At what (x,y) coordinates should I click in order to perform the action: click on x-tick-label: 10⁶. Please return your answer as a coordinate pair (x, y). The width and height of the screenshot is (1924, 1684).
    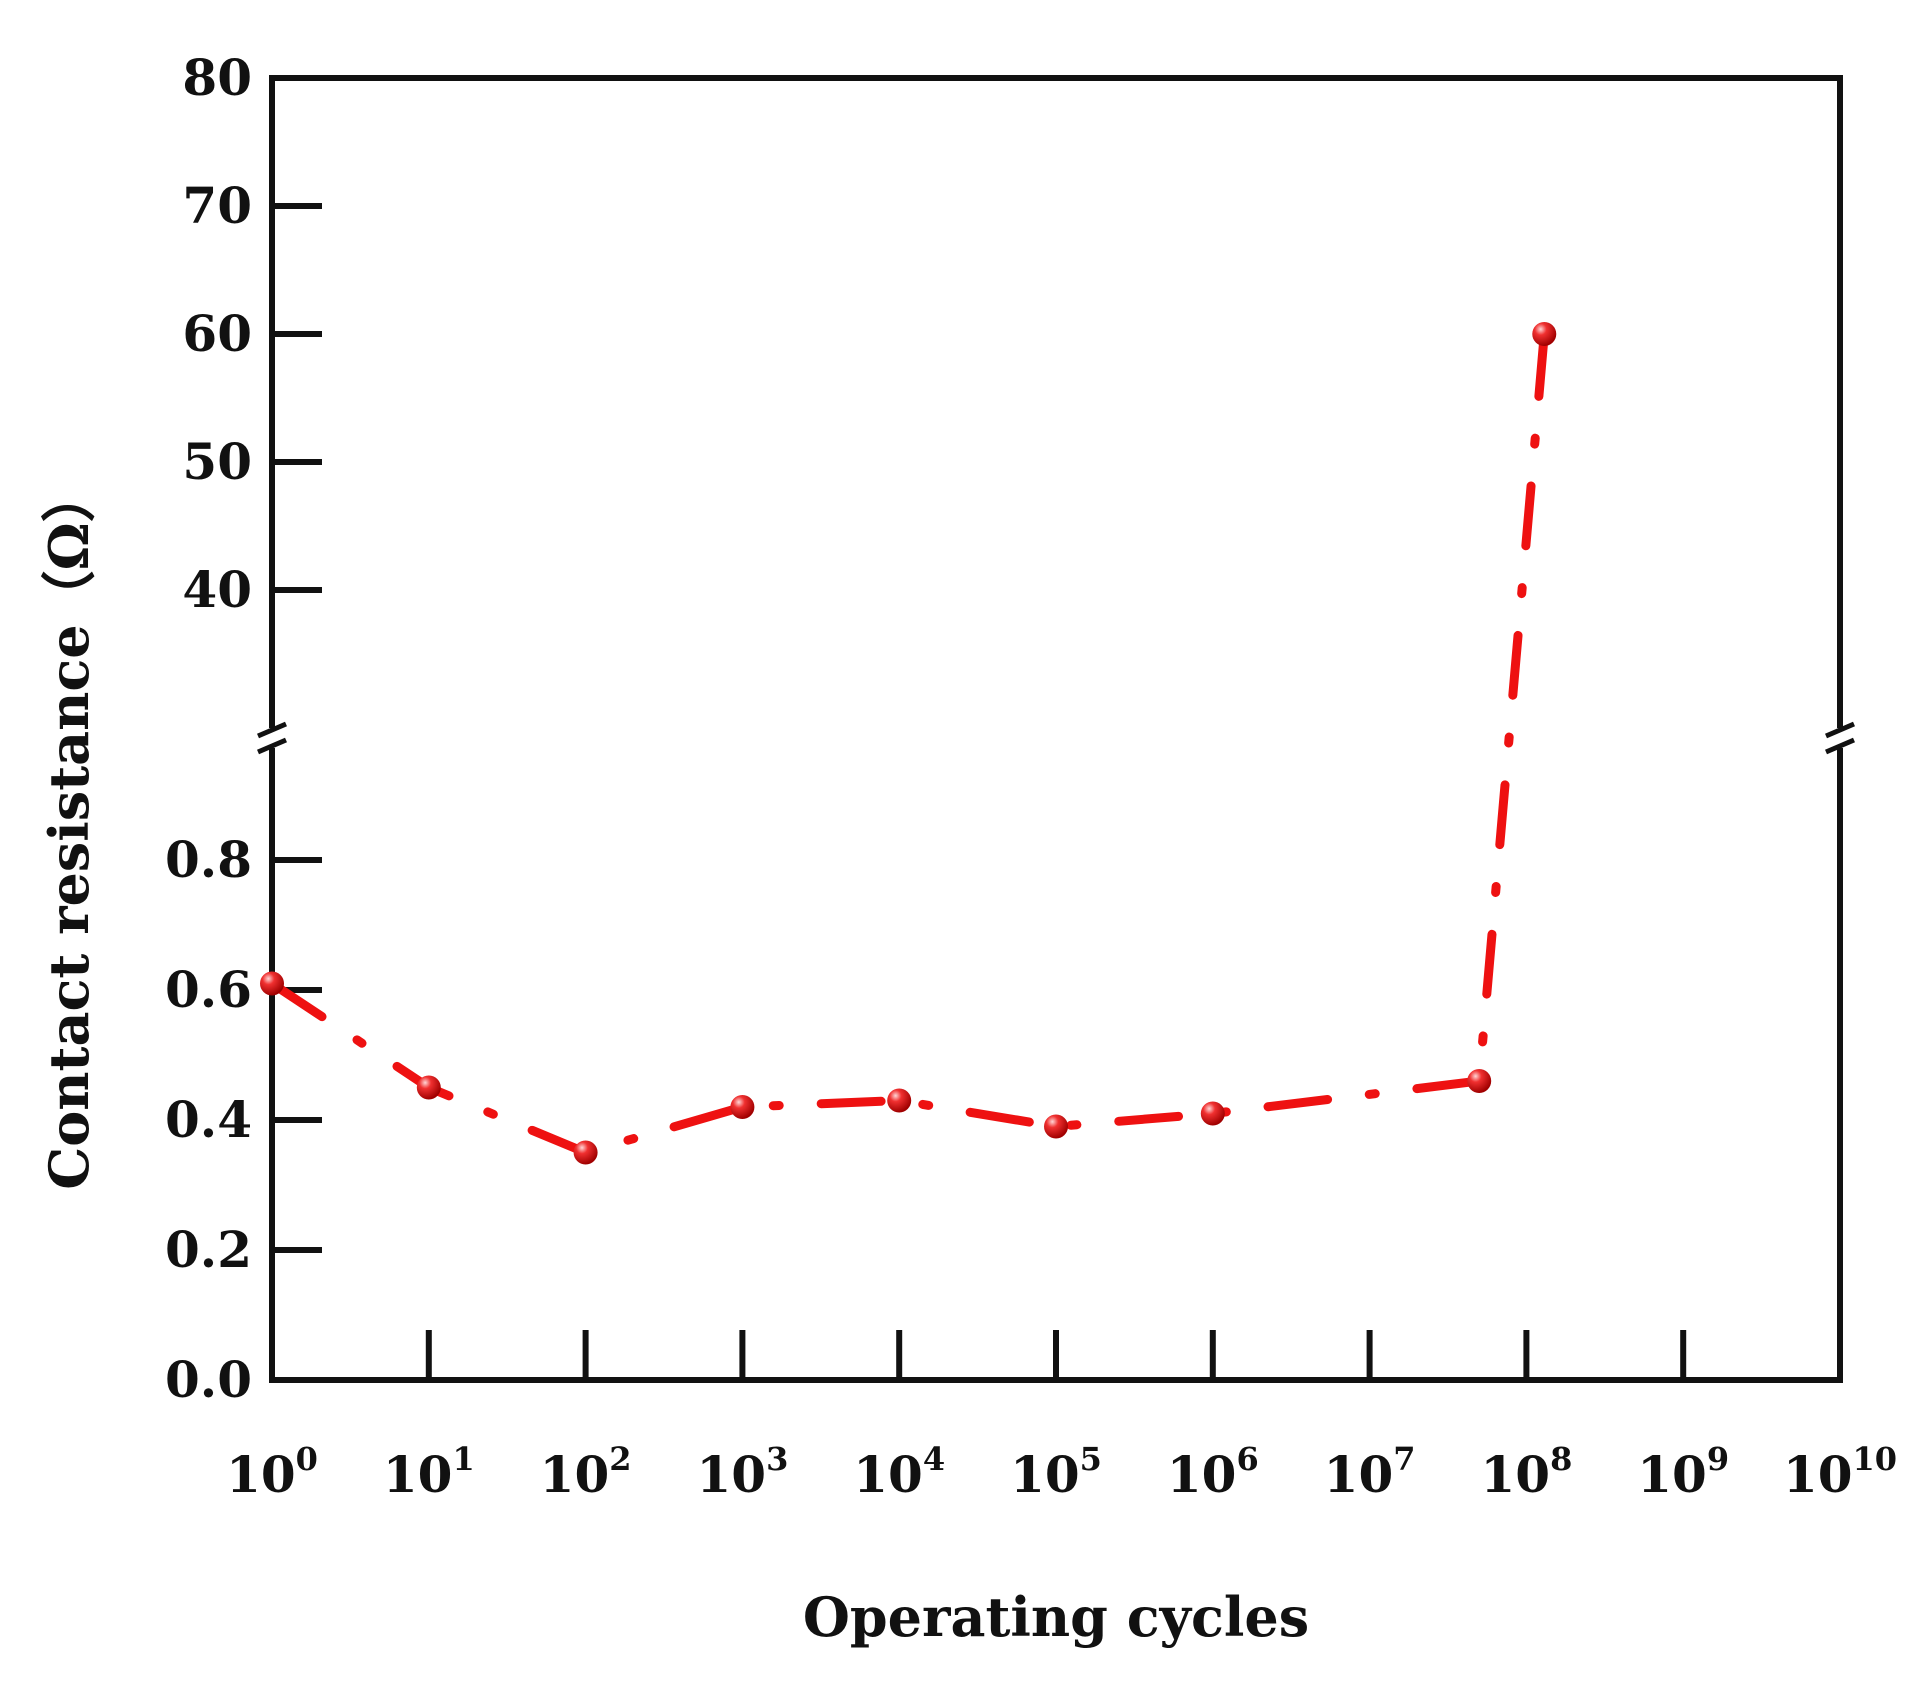
    Looking at the image, I should click on (1213, 1472).